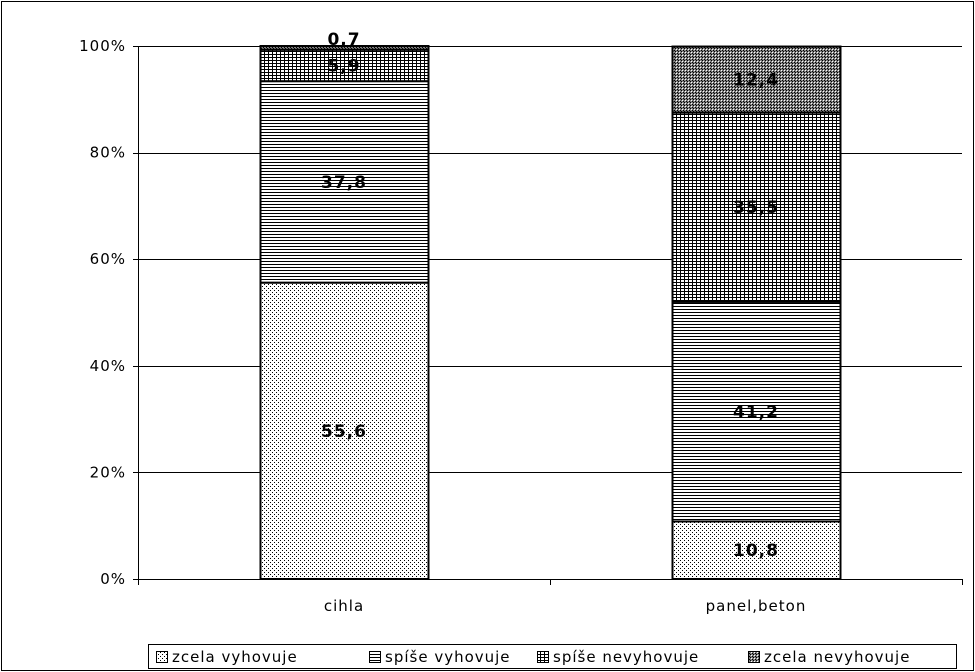 The image size is (975, 672). What do you see at coordinates (343, 40) in the screenshot?
I see `data-label: 0,7` at bounding box center [343, 40].